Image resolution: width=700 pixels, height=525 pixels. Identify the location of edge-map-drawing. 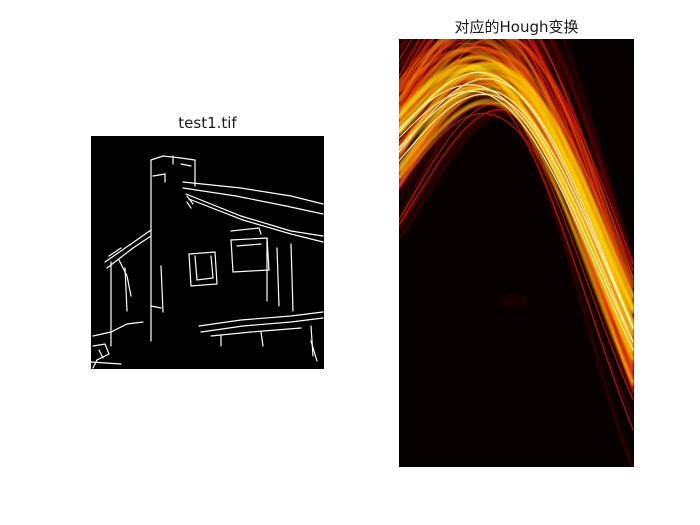
(207, 252).